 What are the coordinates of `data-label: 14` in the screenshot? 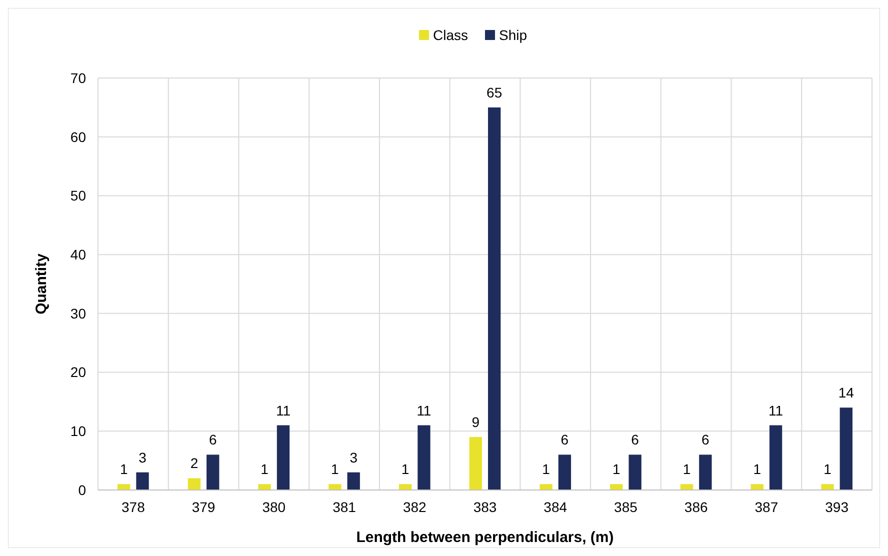 It's located at (846, 392).